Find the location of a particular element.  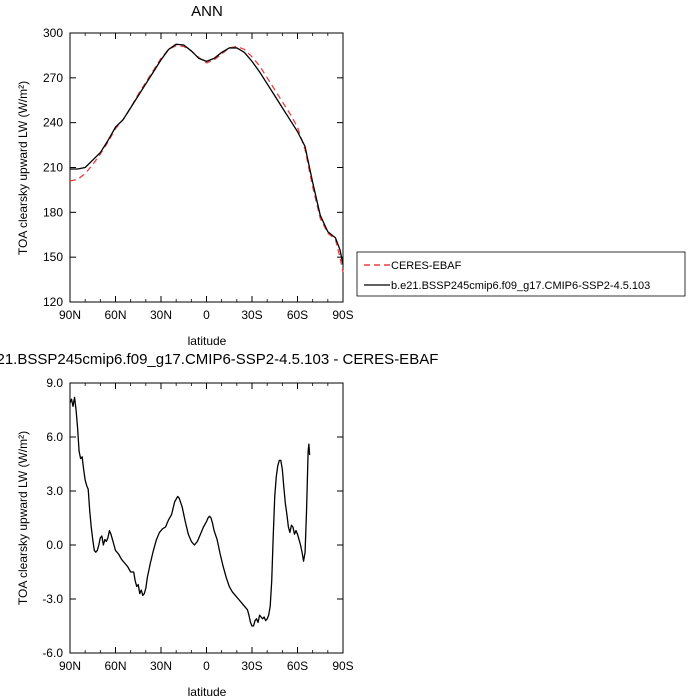

legend-label-ceres: CERES-EBAF is located at coordinates (426, 266).